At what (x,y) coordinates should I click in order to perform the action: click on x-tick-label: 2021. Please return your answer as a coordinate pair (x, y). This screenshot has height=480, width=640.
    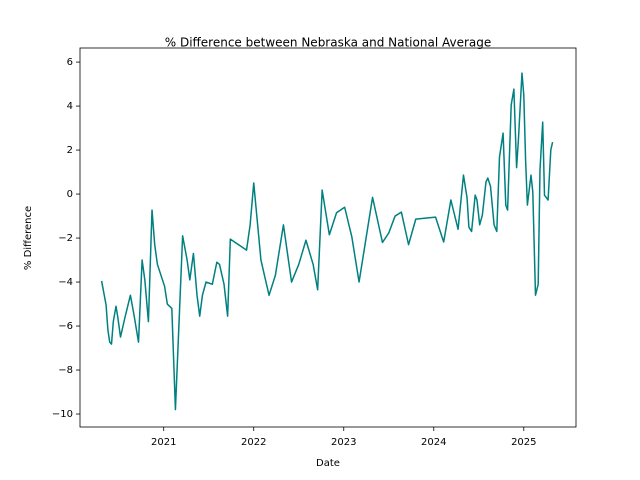
    Looking at the image, I should click on (163, 442).